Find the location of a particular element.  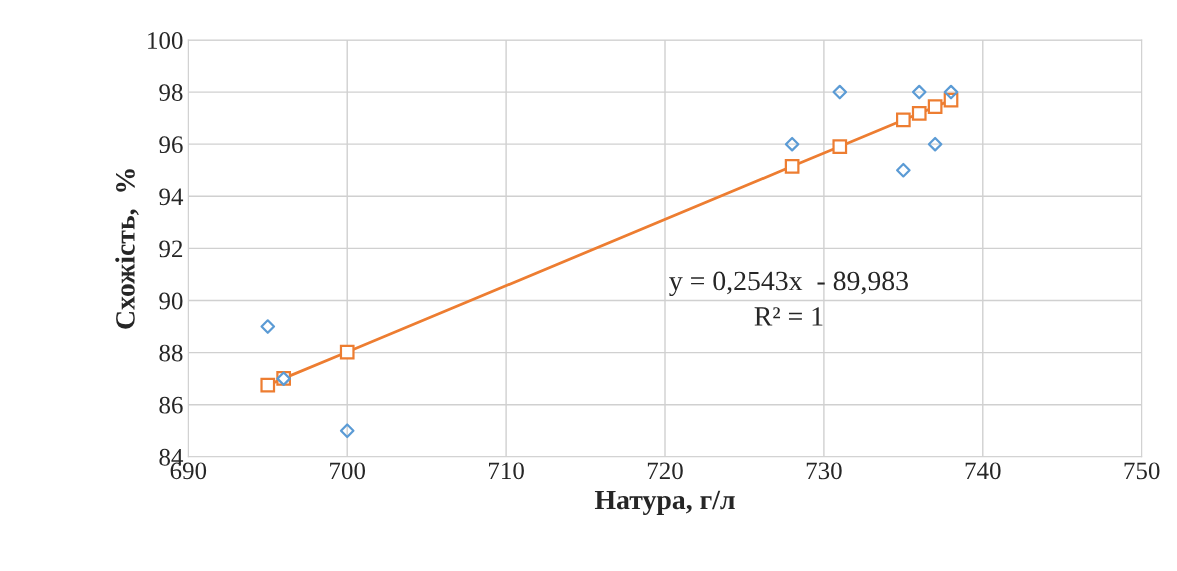

y-tick-label: 86 is located at coordinates (171, 405).